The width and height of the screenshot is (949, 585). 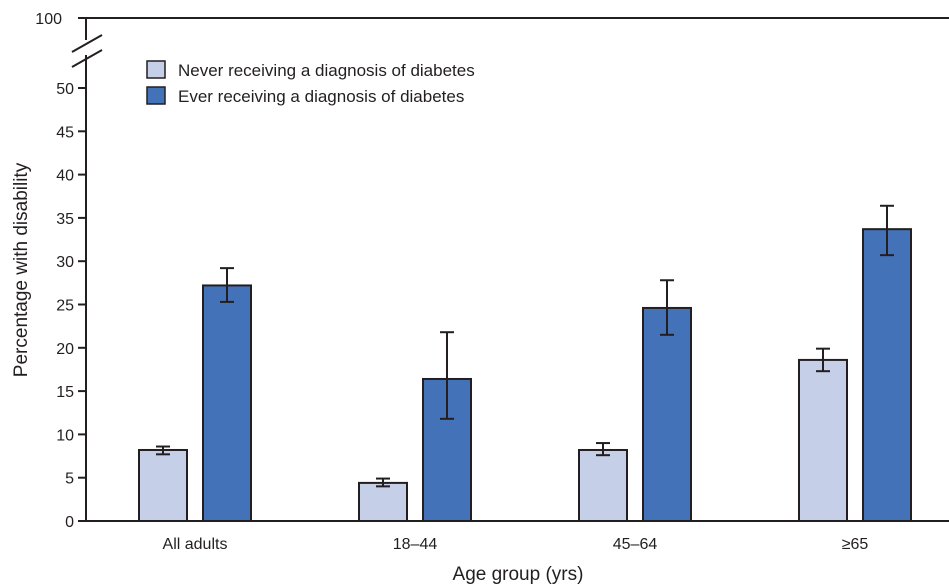 I want to click on y-tick-label-50: 50, so click(x=65, y=89).